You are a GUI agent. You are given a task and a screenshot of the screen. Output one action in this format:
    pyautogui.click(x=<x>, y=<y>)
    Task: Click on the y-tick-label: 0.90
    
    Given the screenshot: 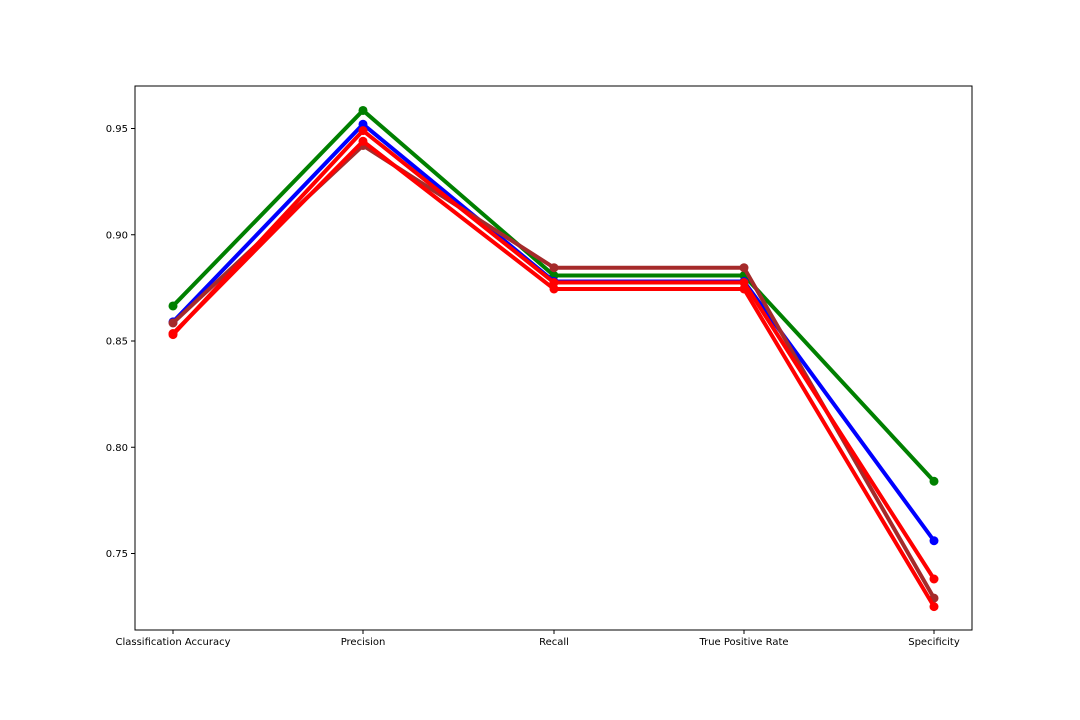 What is the action you would take?
    pyautogui.click(x=117, y=235)
    